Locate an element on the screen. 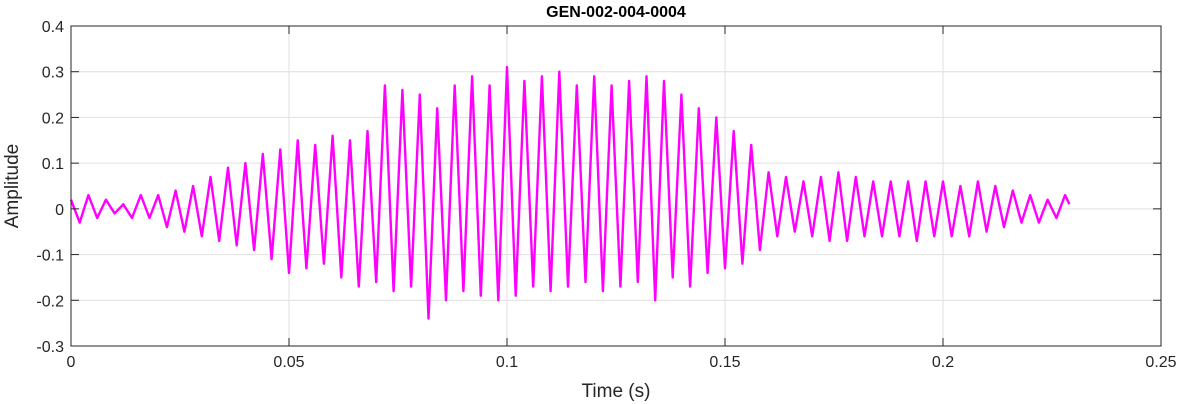  chart-title: GEN-002-004-0004 is located at coordinates (616, 12).